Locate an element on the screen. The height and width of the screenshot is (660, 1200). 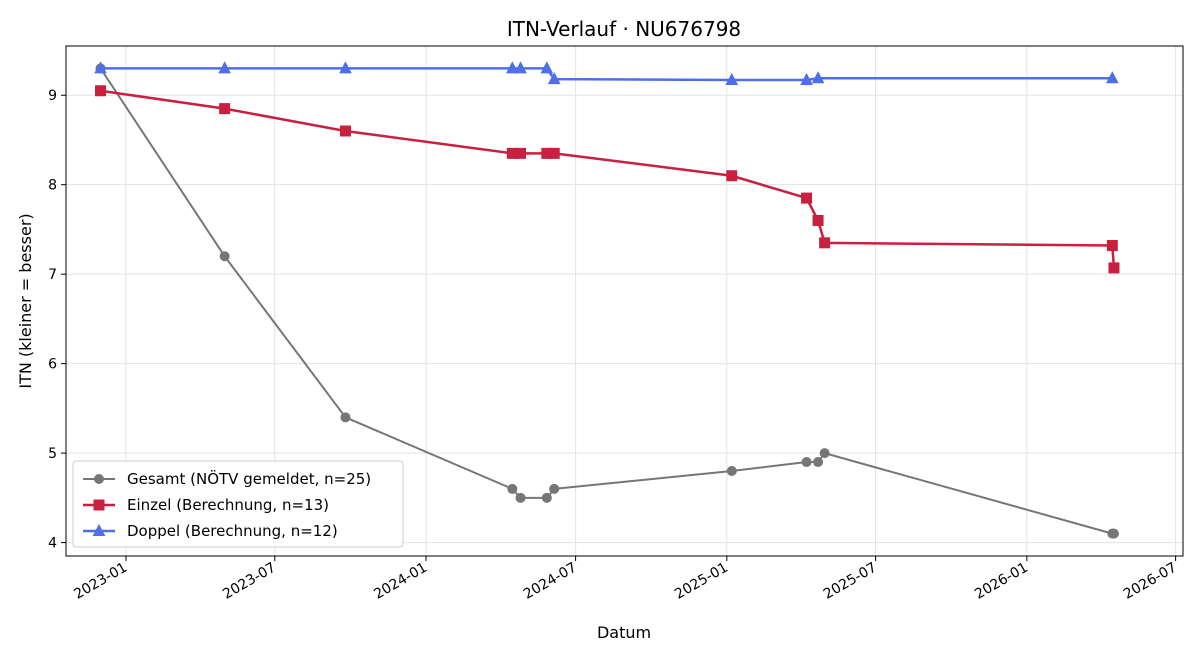
x-tick-label: 2025-07 is located at coordinates (850, 581).